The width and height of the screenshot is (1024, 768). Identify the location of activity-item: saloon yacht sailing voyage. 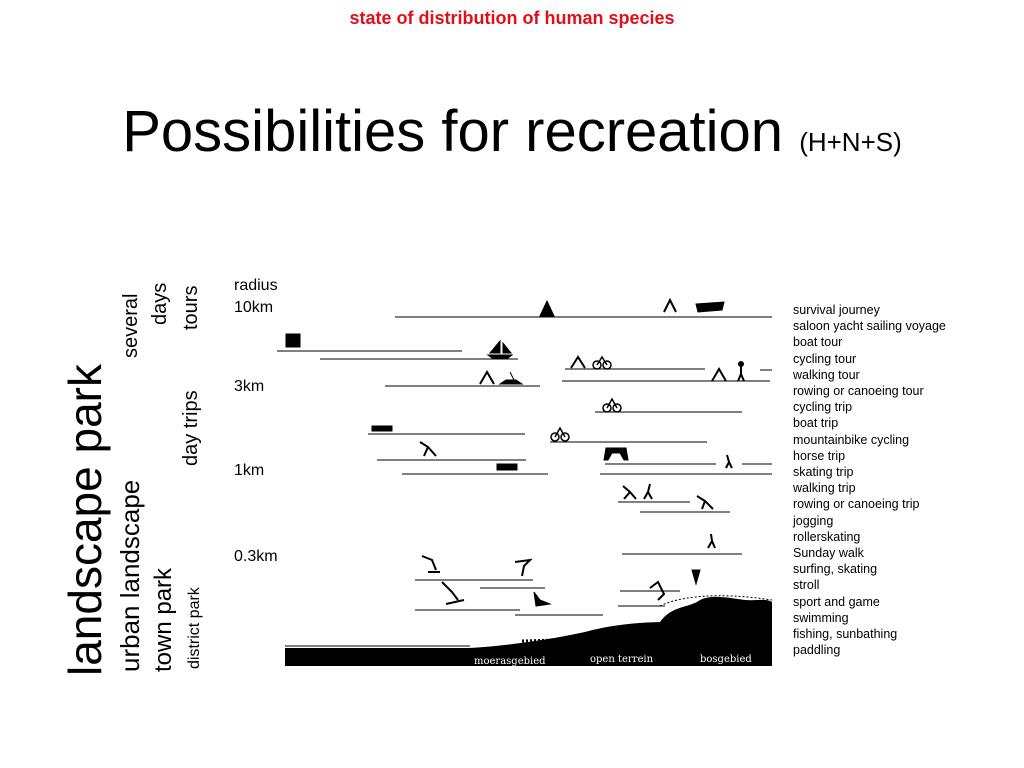
(869, 326).